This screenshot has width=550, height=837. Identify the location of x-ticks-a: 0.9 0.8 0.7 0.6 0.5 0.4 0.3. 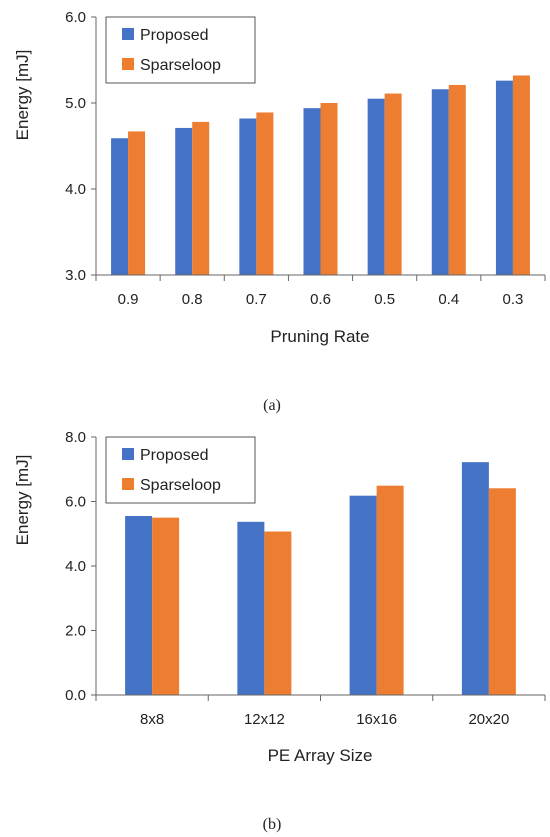
(320, 291).